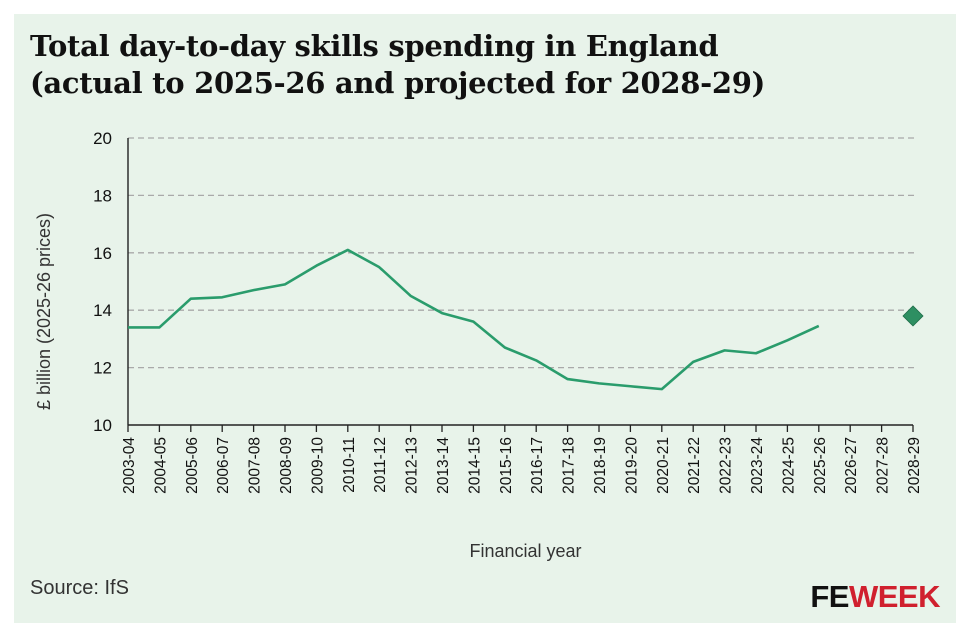  Describe the element at coordinates (192, 465) in the screenshot. I see `x-tick-label: 2005-06` at that location.